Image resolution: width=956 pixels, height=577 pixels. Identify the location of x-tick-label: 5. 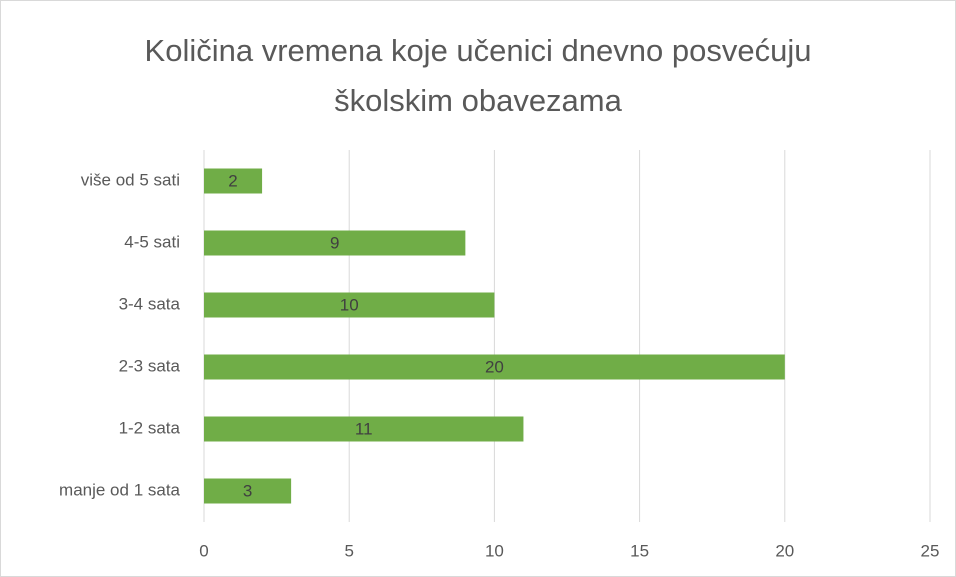
(348, 550).